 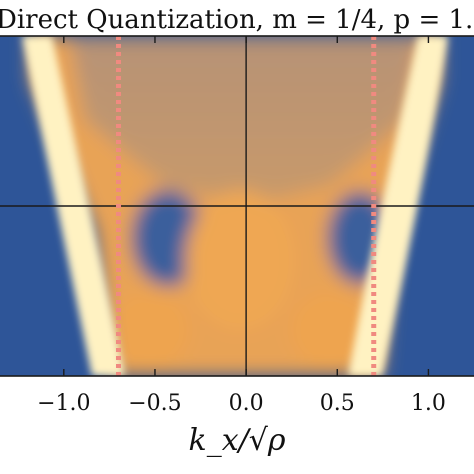 What do you see at coordinates (240, 260) in the screenshot?
I see `heatmap-center-lobe` at bounding box center [240, 260].